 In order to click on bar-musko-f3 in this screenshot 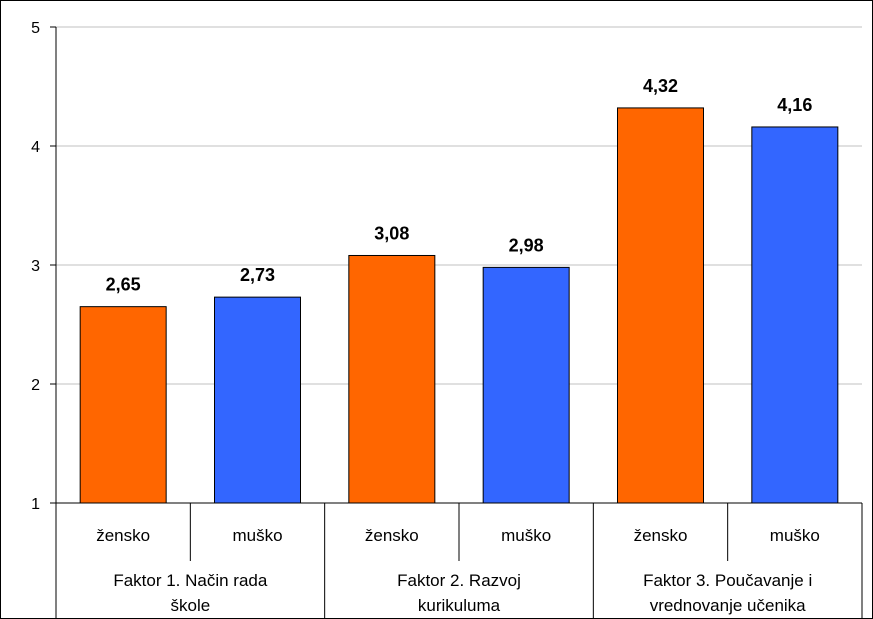, I will do `click(795, 315)`.